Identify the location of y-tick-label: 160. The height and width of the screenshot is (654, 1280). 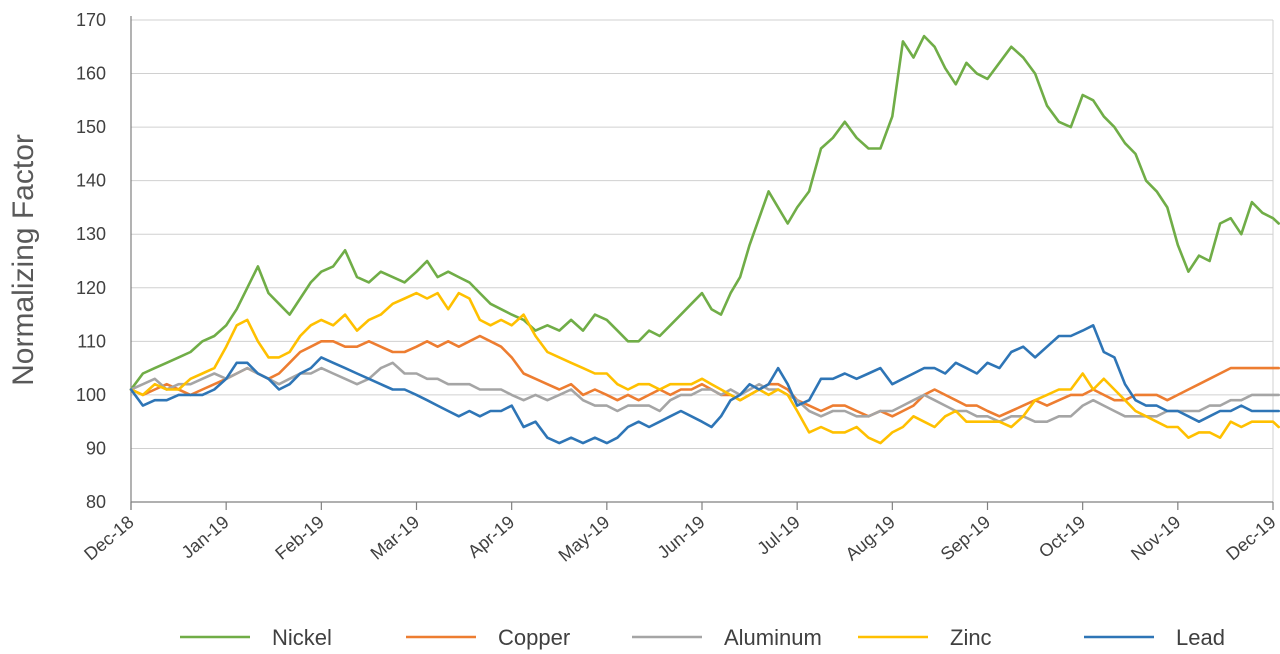
(91, 74).